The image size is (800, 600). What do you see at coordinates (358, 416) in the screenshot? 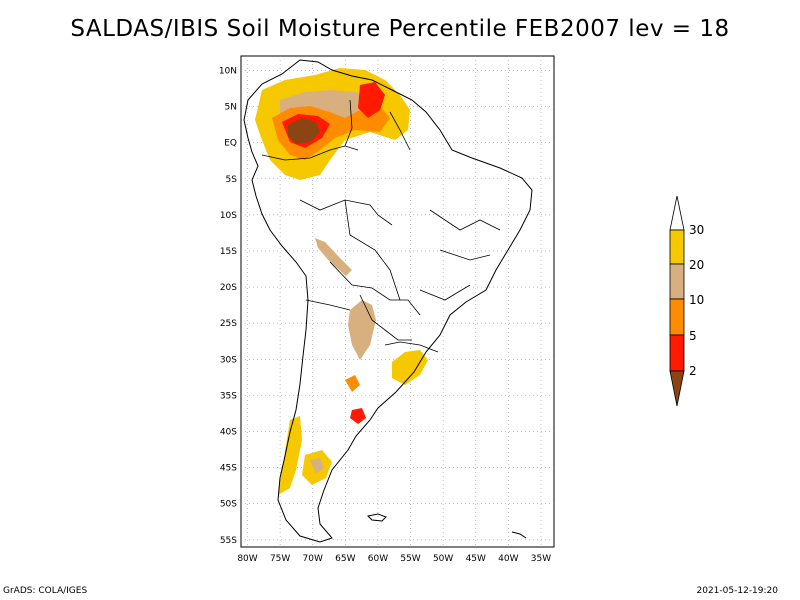
I see `shade-red-buenosaires` at bounding box center [358, 416].